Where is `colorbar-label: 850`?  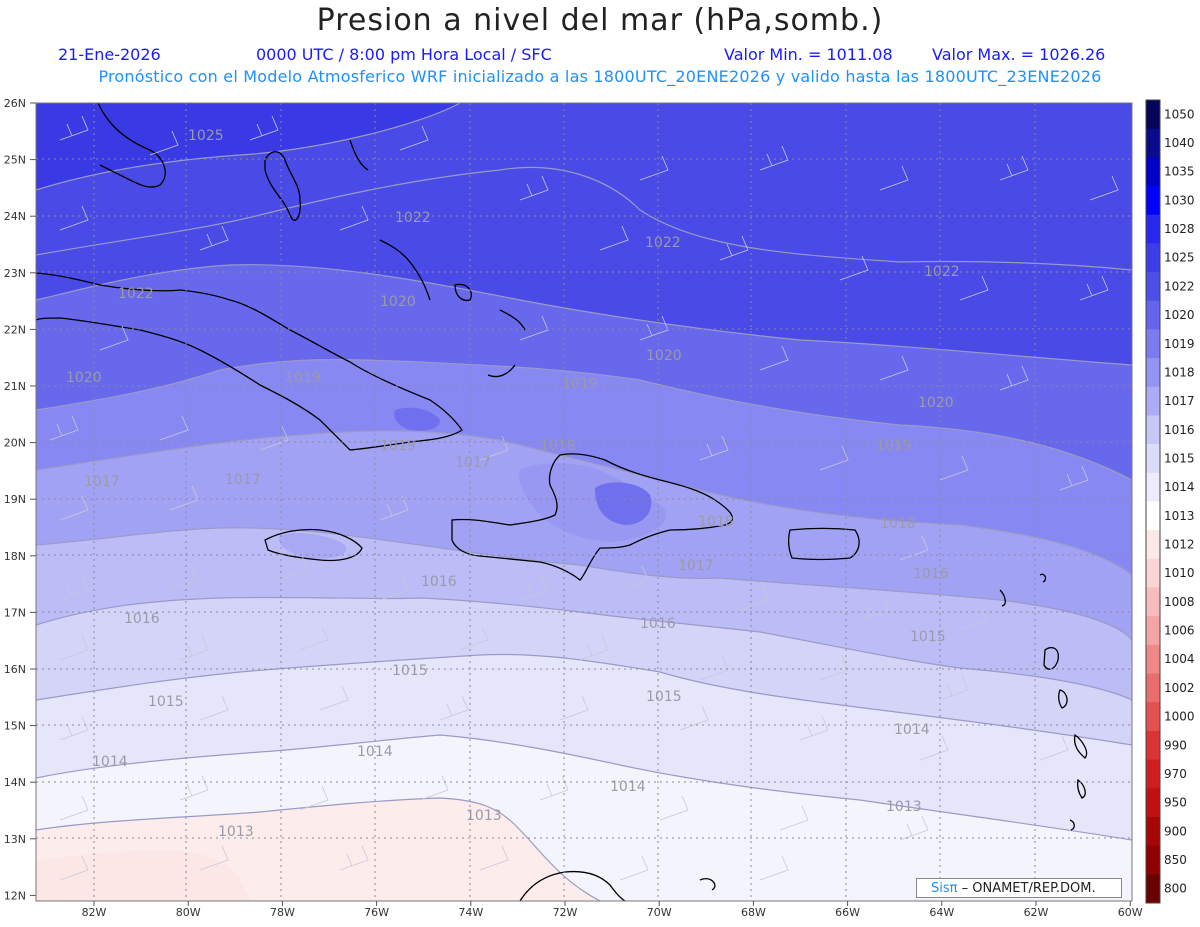 colorbar-label: 850 is located at coordinates (1175, 860).